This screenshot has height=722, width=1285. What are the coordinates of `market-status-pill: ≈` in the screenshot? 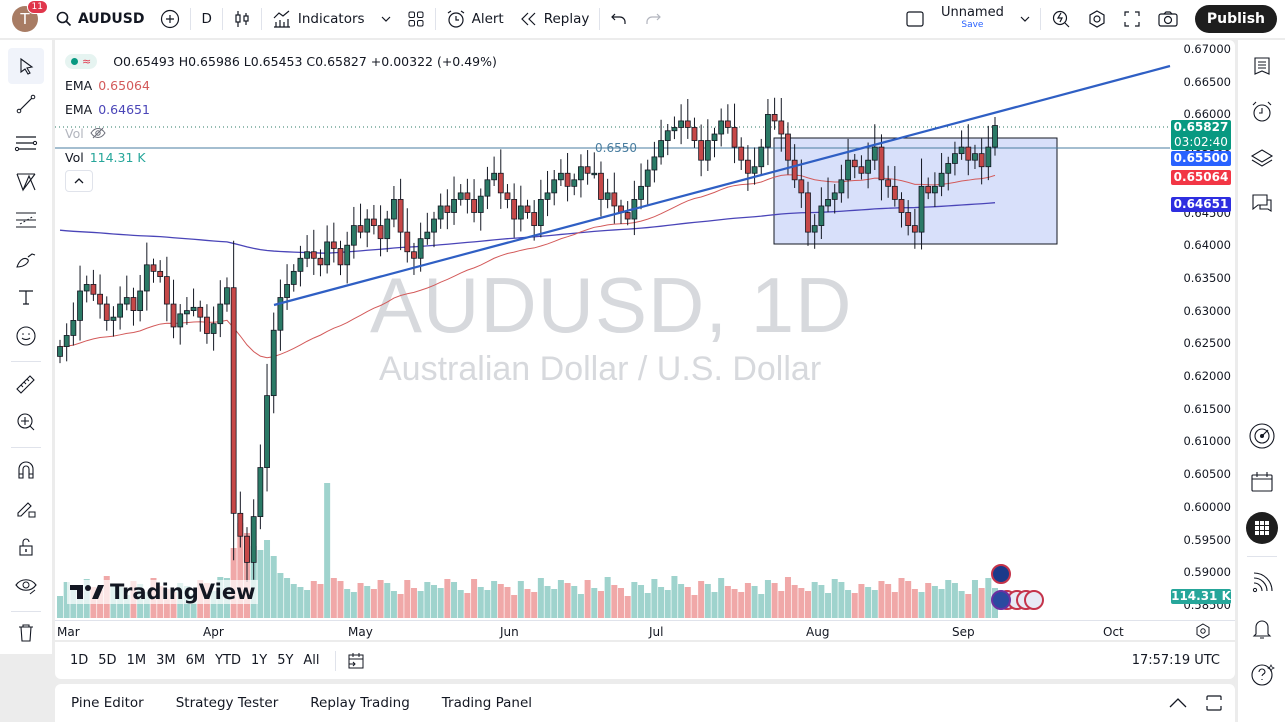 It's located at (81, 61).